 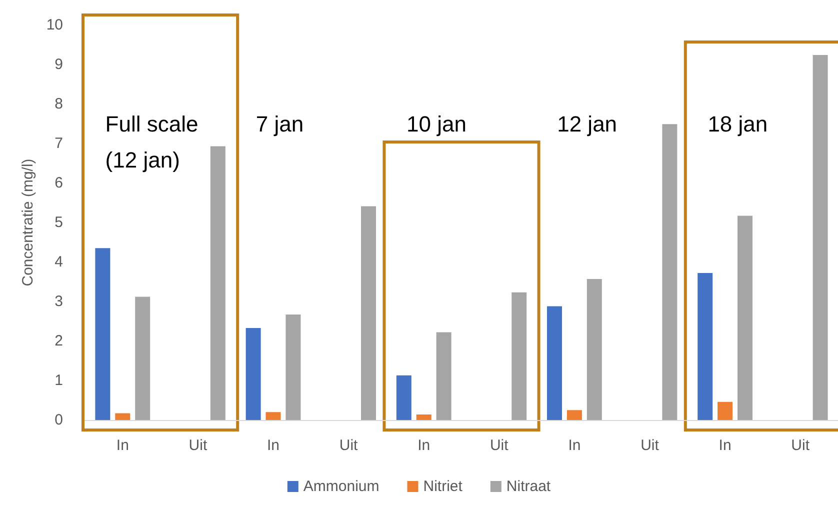 What do you see at coordinates (341, 486) in the screenshot?
I see `legend-label: Ammonium` at bounding box center [341, 486].